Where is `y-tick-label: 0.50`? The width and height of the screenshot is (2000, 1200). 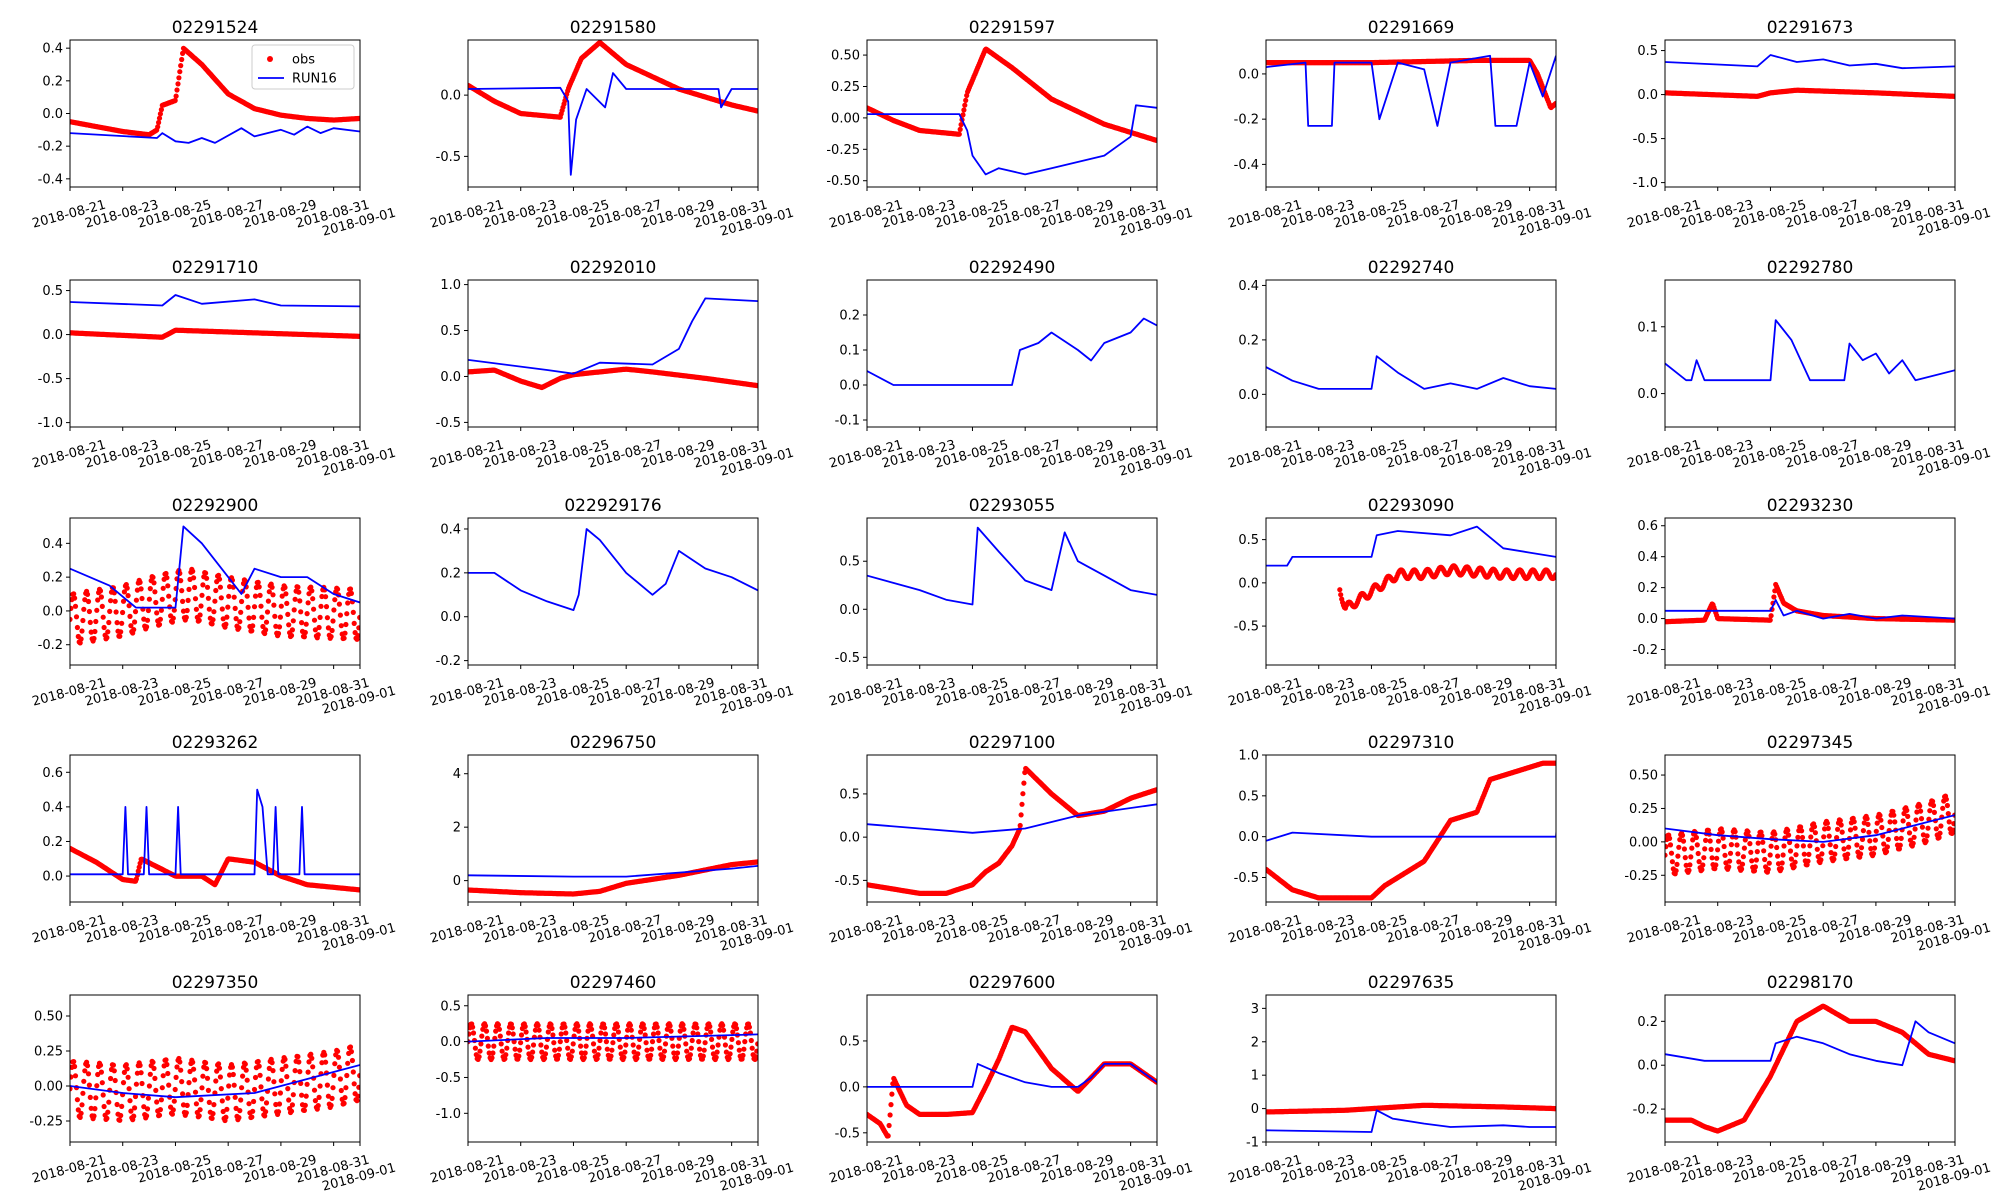
y-tick-label: 0.50 is located at coordinates (845, 56).